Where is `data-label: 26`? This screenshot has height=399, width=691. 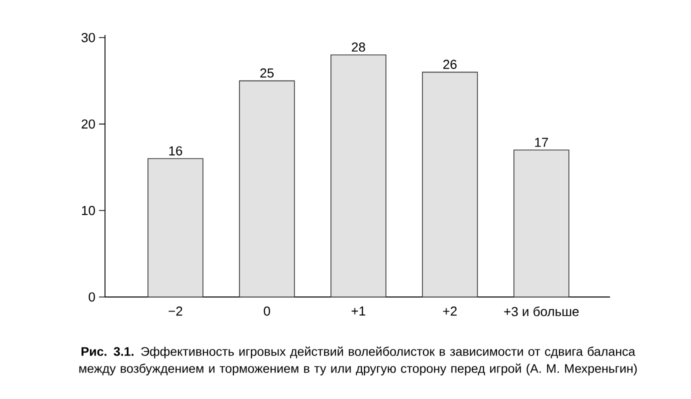 data-label: 26 is located at coordinates (450, 64).